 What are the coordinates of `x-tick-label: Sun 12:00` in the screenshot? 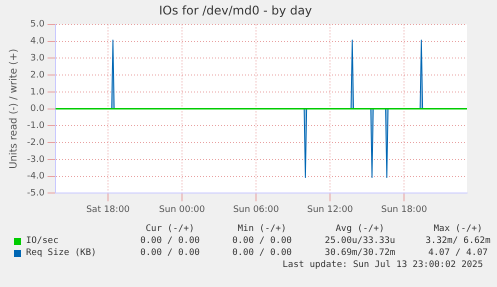 It's located at (330, 209).